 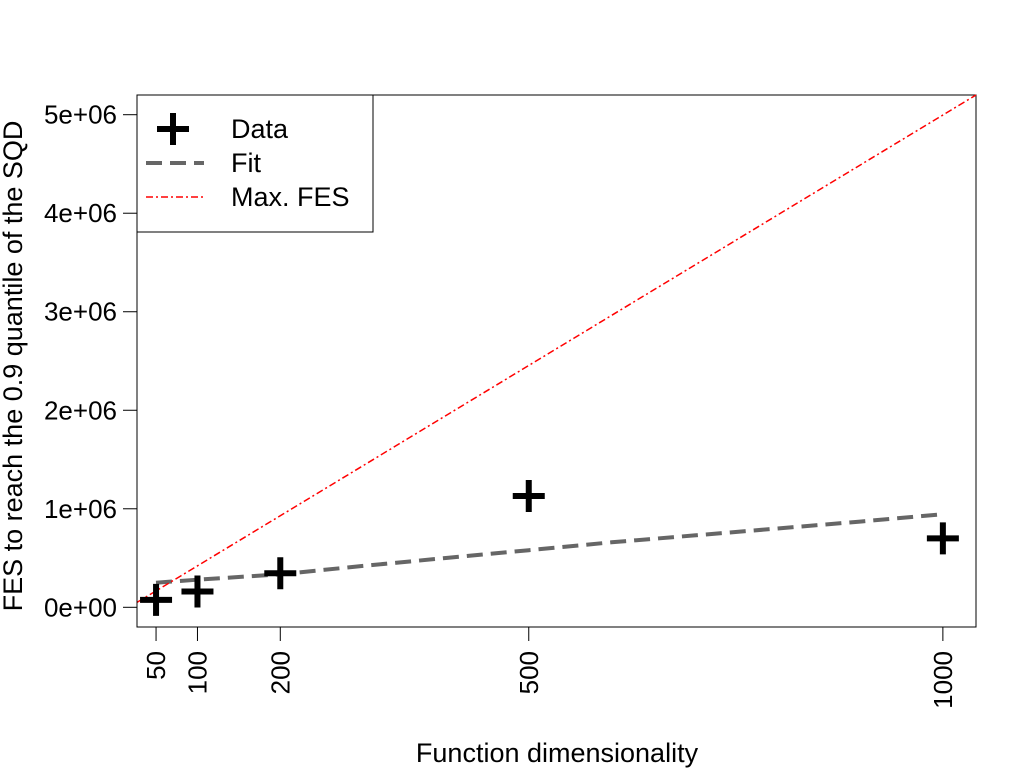 What do you see at coordinates (80, 115) in the screenshot?
I see `y-tick-label-5: 5e+06` at bounding box center [80, 115].